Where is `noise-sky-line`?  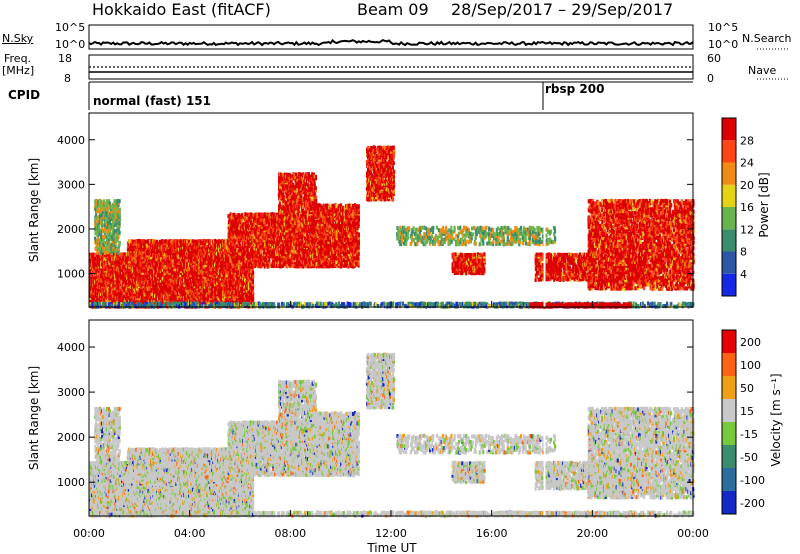 noise-sky-line is located at coordinates (391, 42).